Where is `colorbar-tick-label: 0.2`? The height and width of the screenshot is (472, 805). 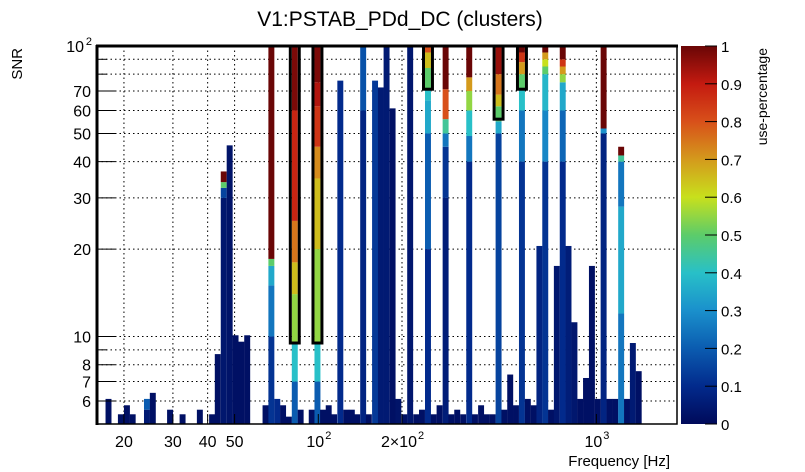 colorbar-tick-label: 0.2 is located at coordinates (731, 349).